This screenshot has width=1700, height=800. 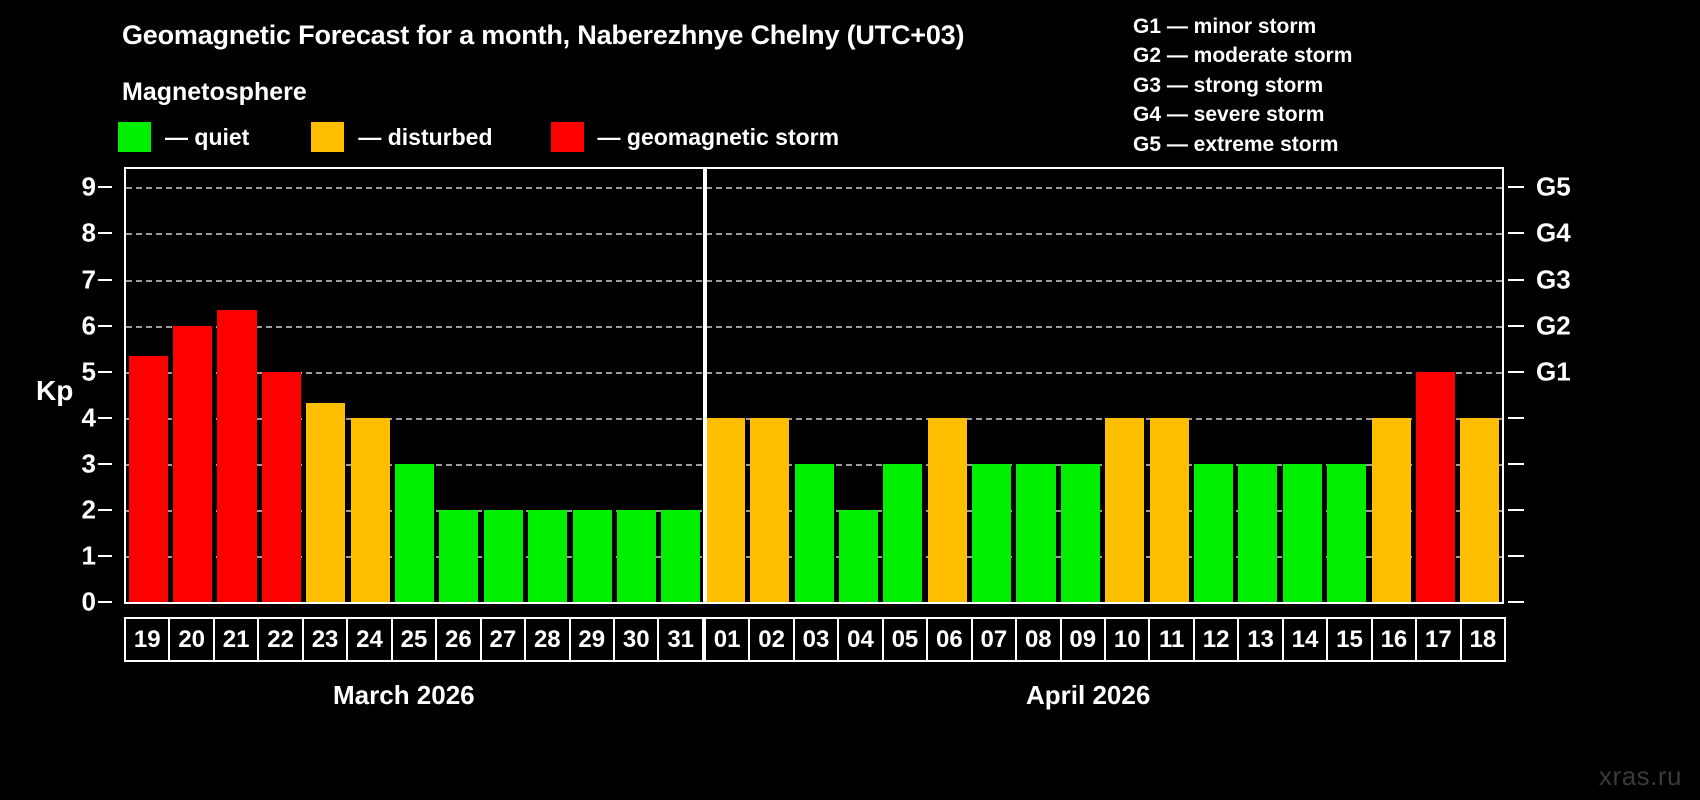 What do you see at coordinates (1082, 639) in the screenshot?
I see `day-label-09: 09` at bounding box center [1082, 639].